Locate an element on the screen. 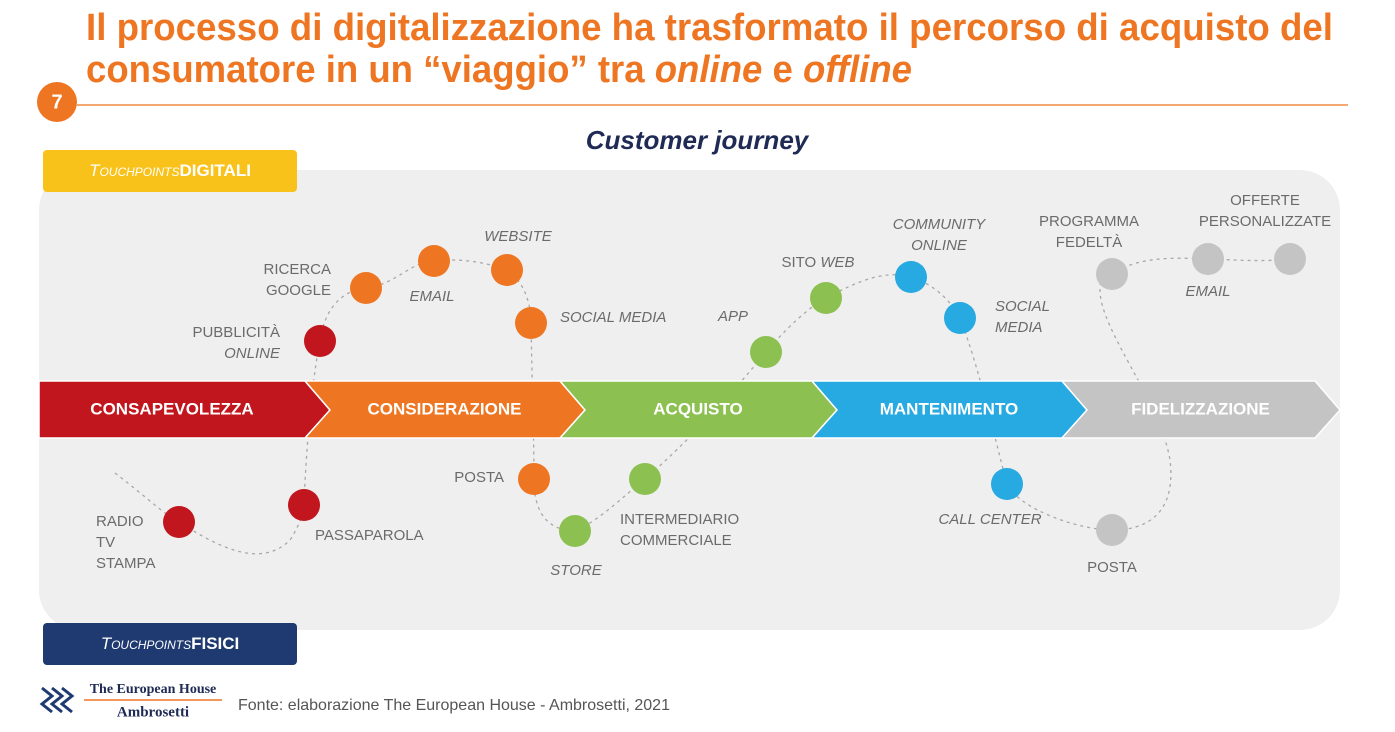 The height and width of the screenshot is (732, 1395). touchpoint: OFFERTE PERSONALIZZATE is located at coordinates (1265, 233).